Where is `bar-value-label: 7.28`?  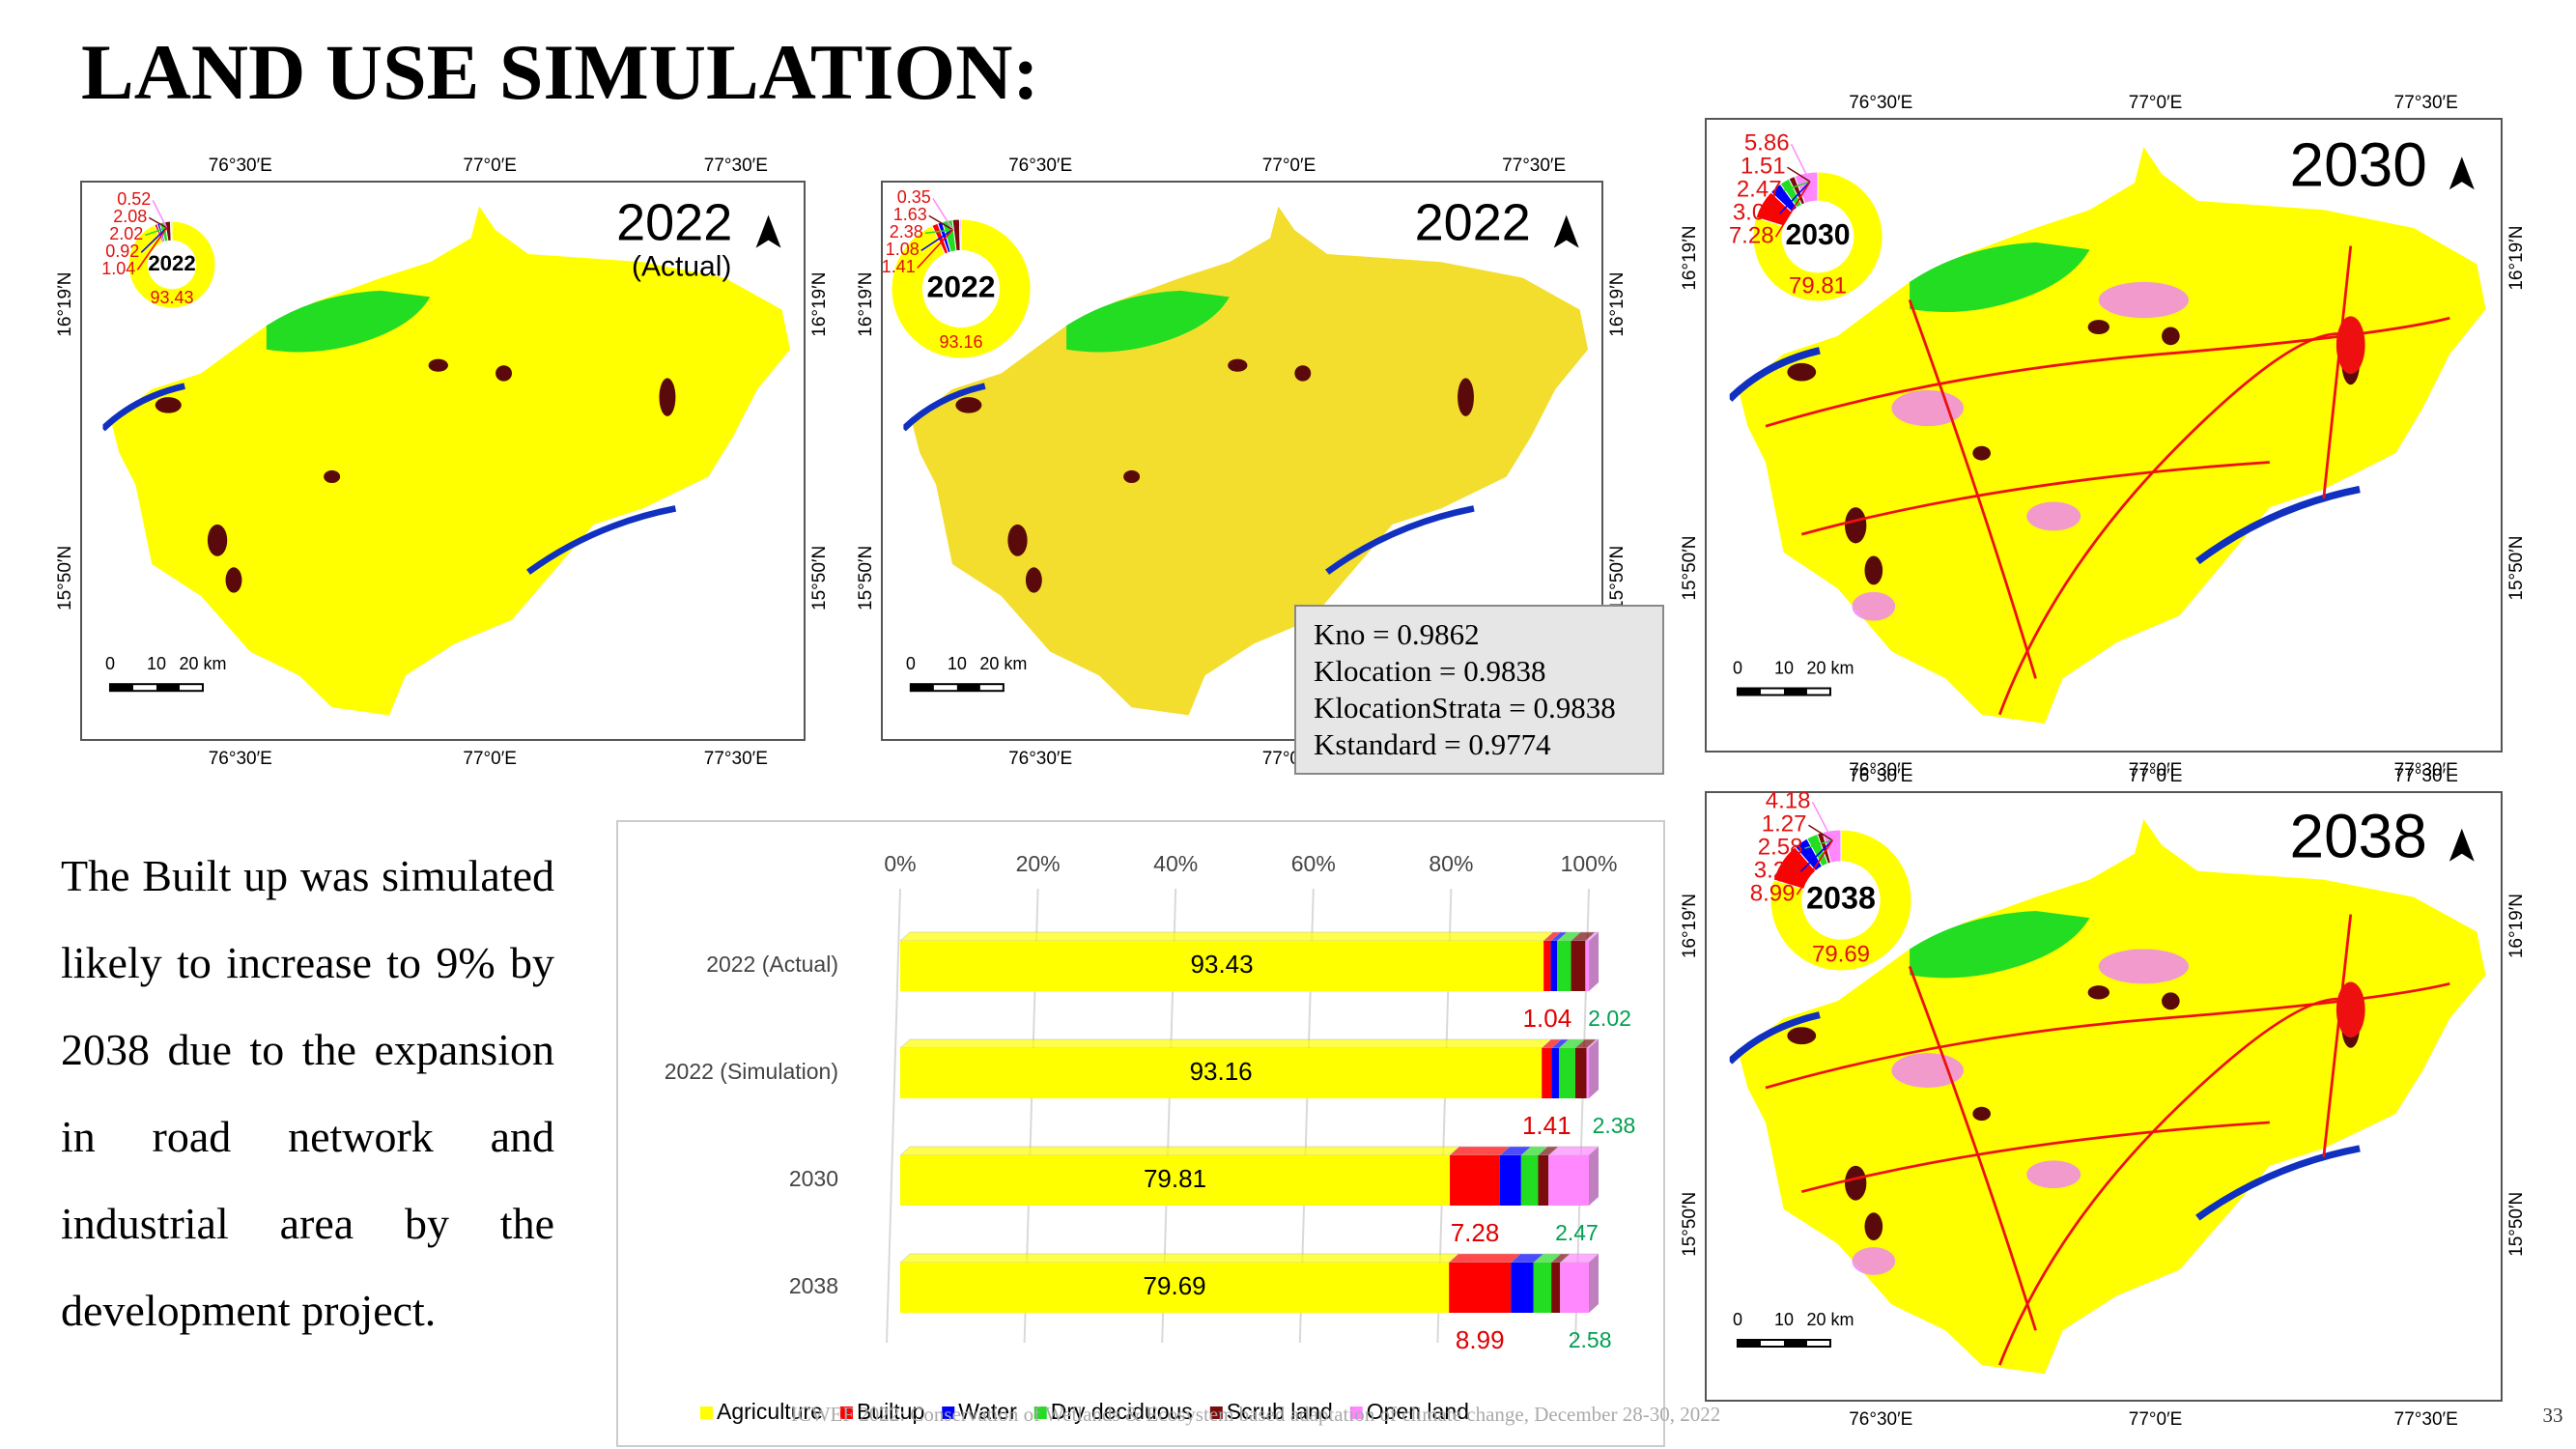 bar-value-label: 7.28 is located at coordinates (1475, 1232).